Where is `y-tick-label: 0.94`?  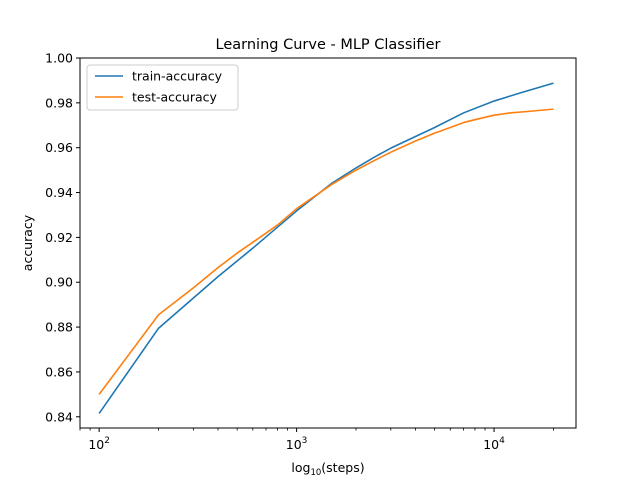 y-tick-label: 0.94 is located at coordinates (59, 192).